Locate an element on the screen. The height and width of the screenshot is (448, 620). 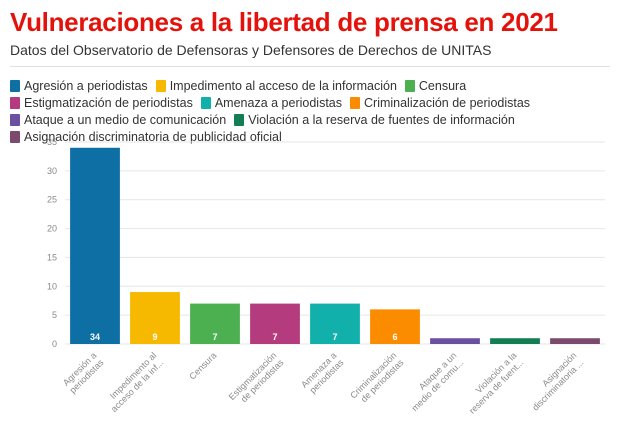
legend-label: Amenaza a periodistas is located at coordinates (278, 103).